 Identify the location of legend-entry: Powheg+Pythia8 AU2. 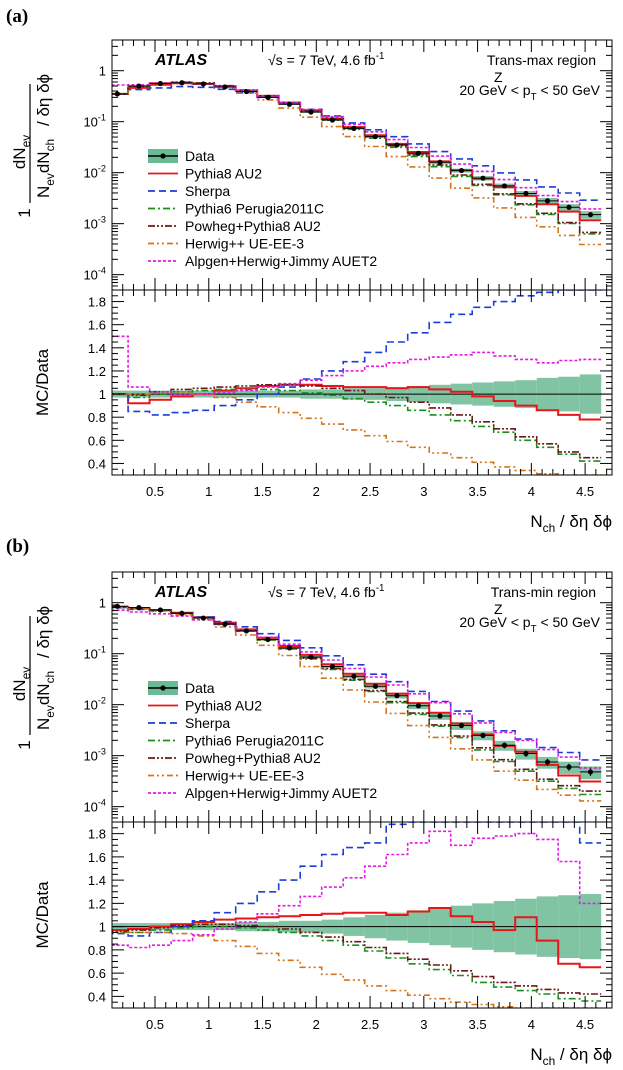
(253, 758).